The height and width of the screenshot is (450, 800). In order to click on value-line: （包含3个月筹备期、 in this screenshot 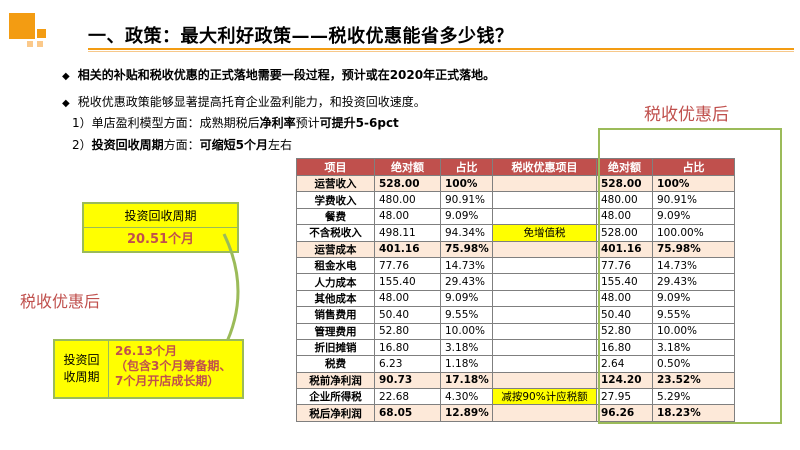, I will do `click(173, 366)`.